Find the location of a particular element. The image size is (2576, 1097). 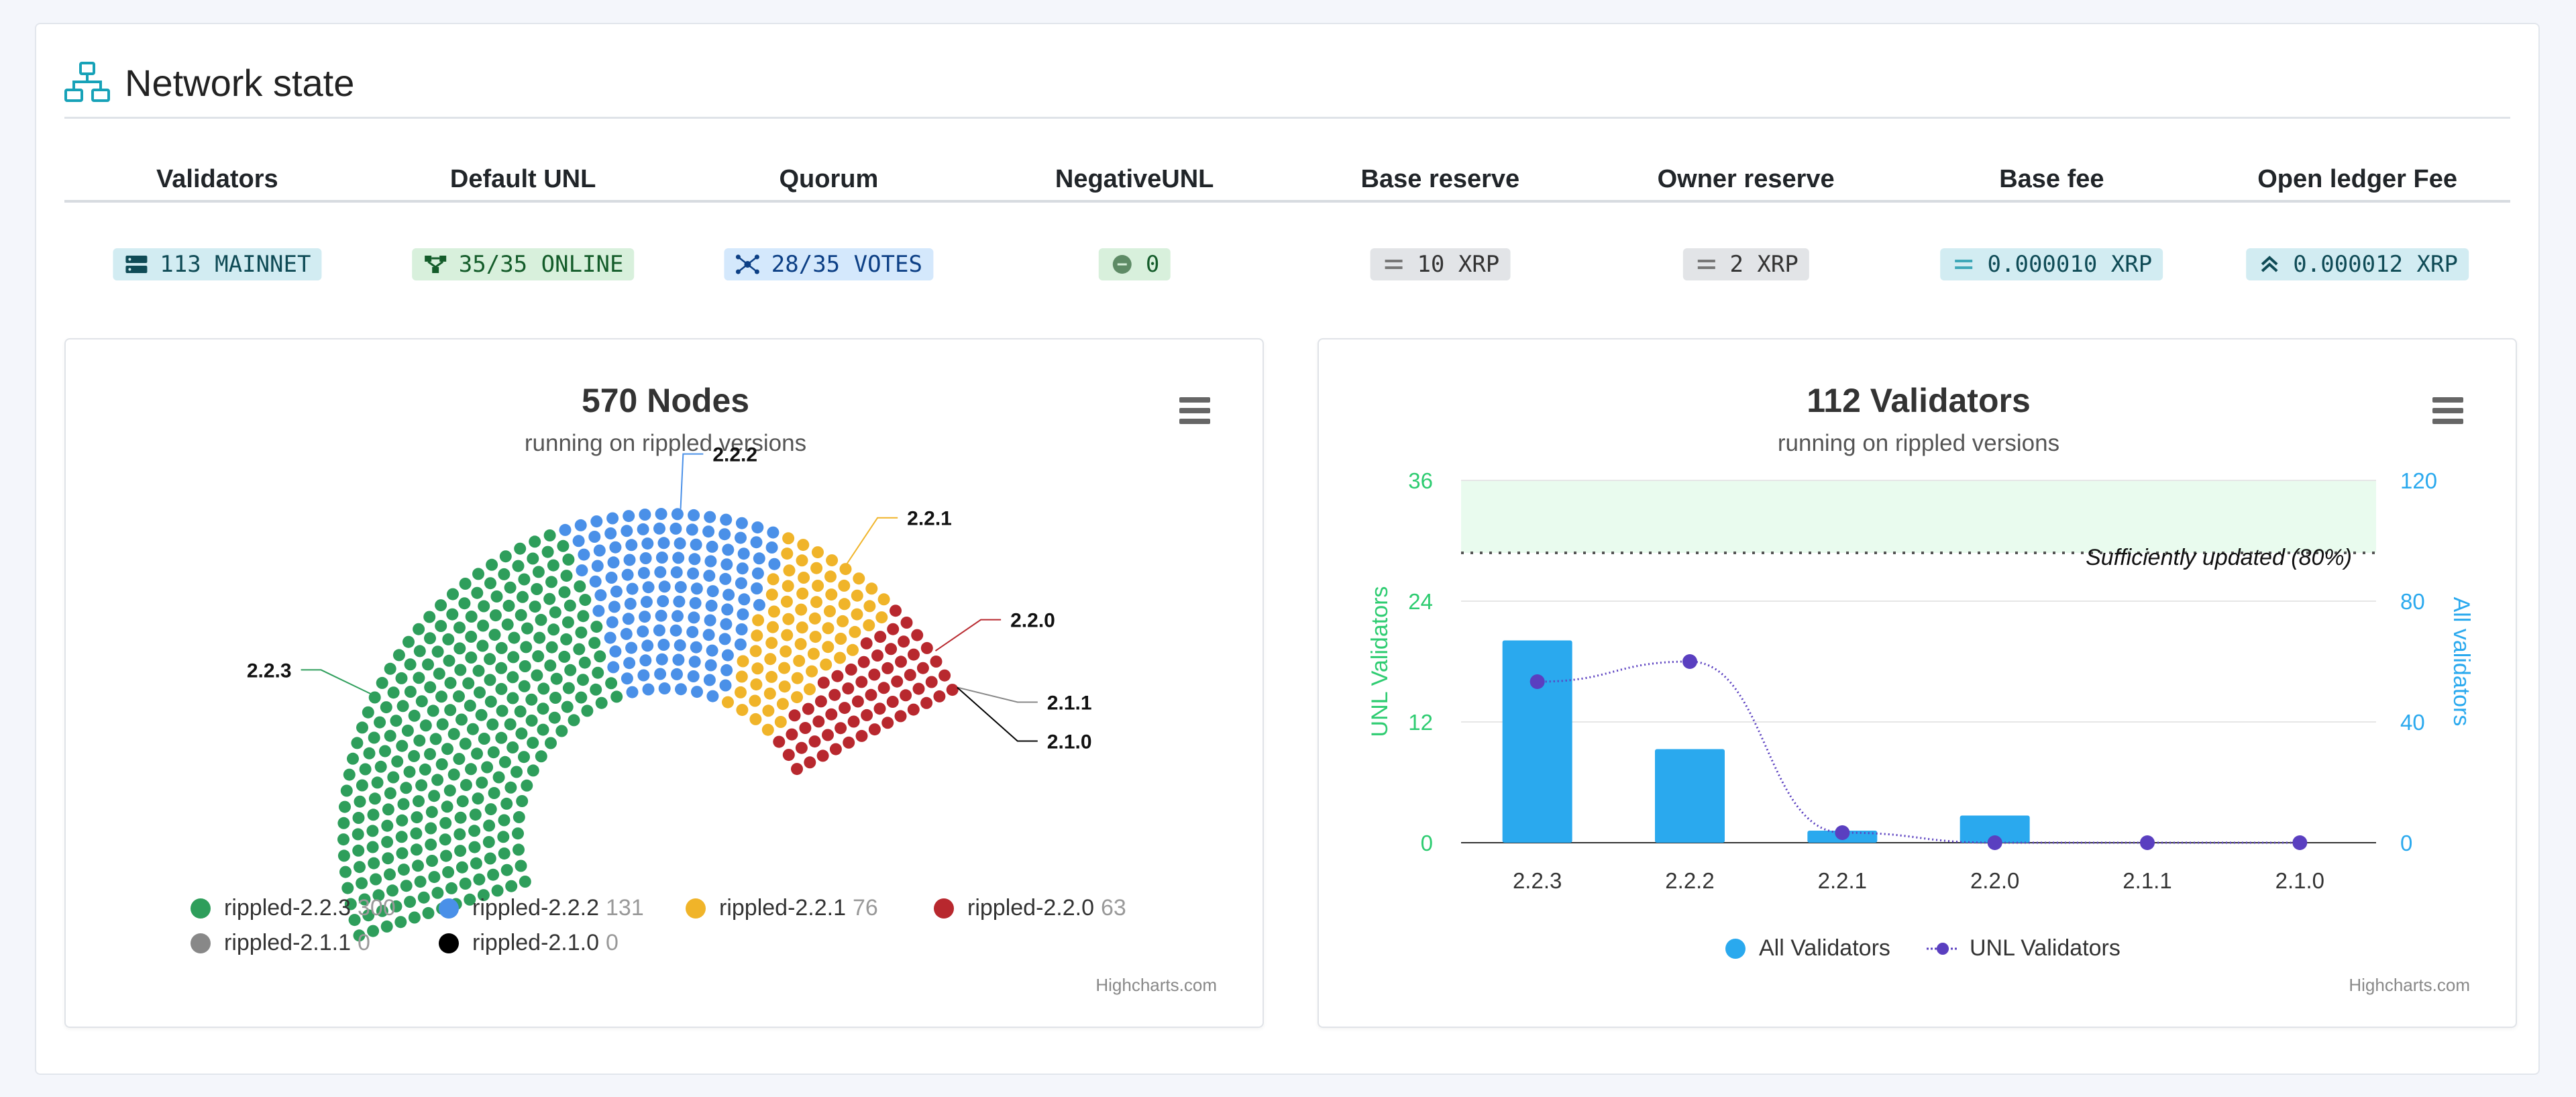

legend-item-all-validators: All Validators is located at coordinates (1807, 948).